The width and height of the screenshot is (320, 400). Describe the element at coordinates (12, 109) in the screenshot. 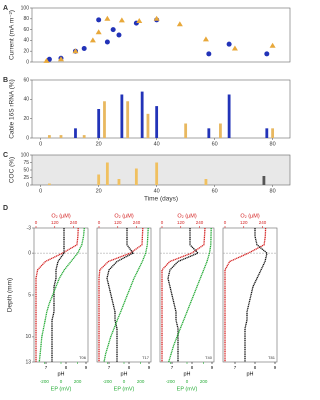

I see `y-axis-title: Cable 16S rRNA (%)` at that location.